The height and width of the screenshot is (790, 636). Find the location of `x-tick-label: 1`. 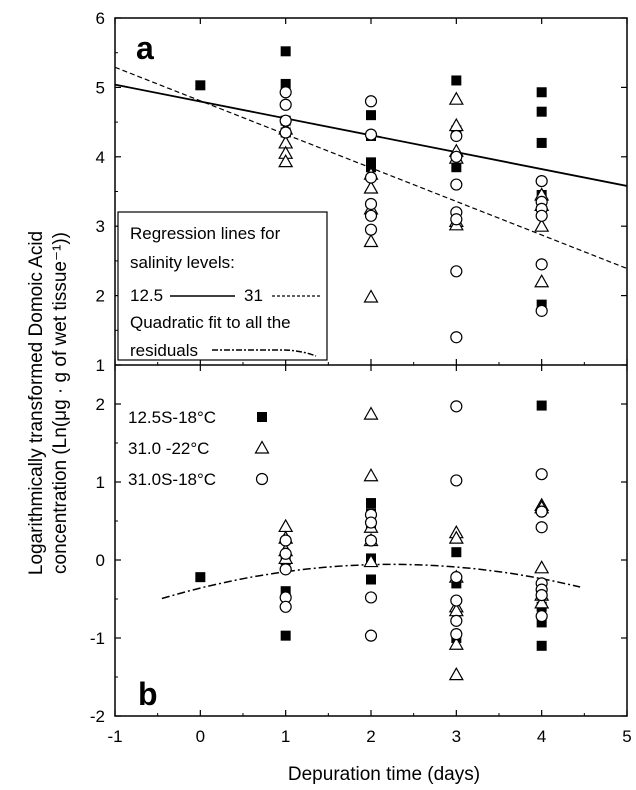

x-tick-label: 1 is located at coordinates (285, 736).